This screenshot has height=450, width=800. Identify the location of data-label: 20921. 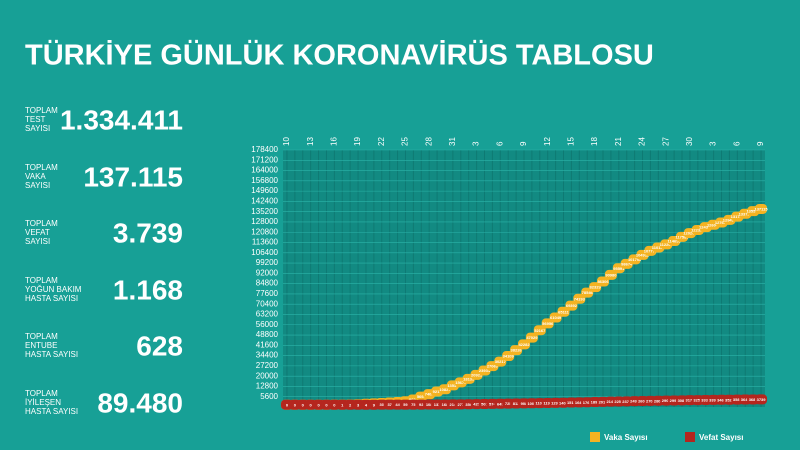
(477, 374).